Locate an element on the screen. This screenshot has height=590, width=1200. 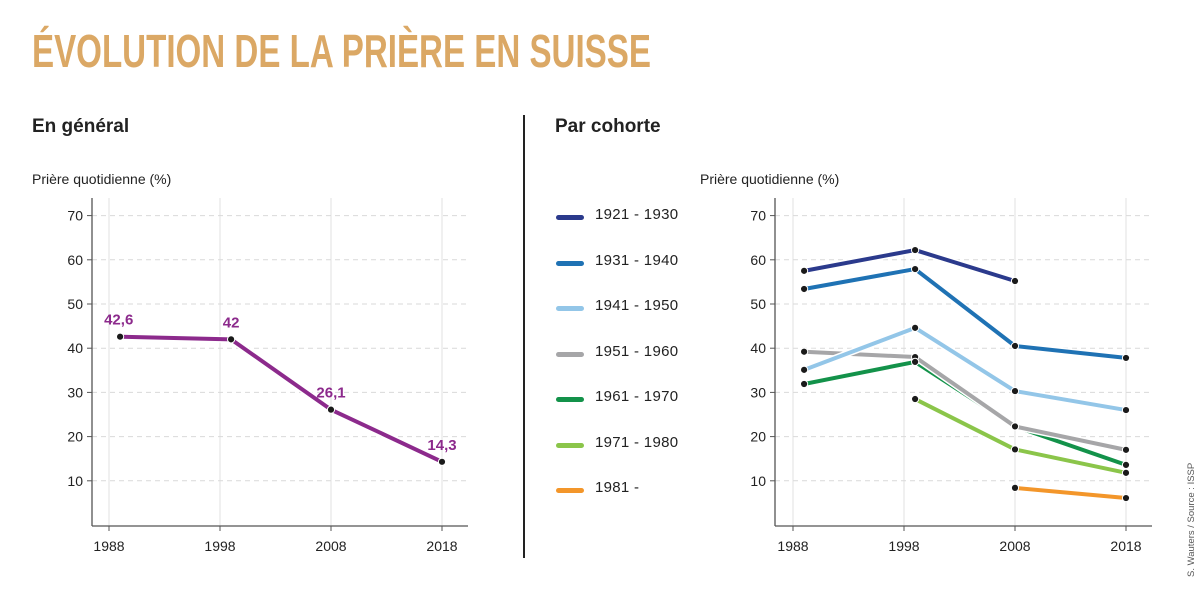
legend-item: 1951 - 1960 is located at coordinates (617, 366).